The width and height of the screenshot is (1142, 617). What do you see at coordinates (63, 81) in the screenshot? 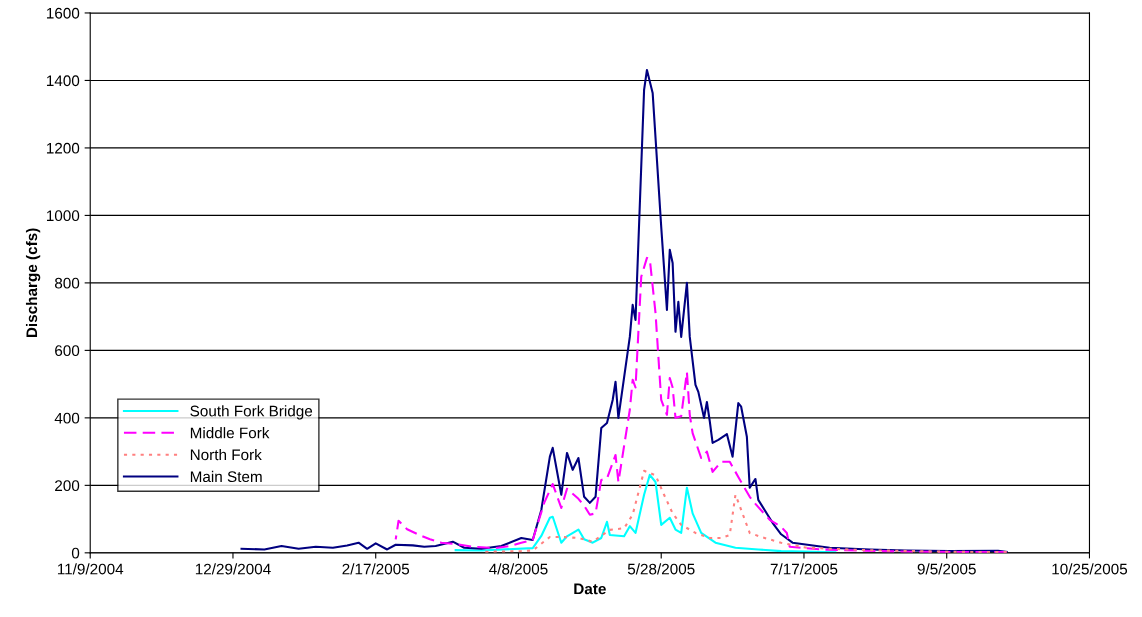
I see `y-tick-label: 1400` at bounding box center [63, 81].